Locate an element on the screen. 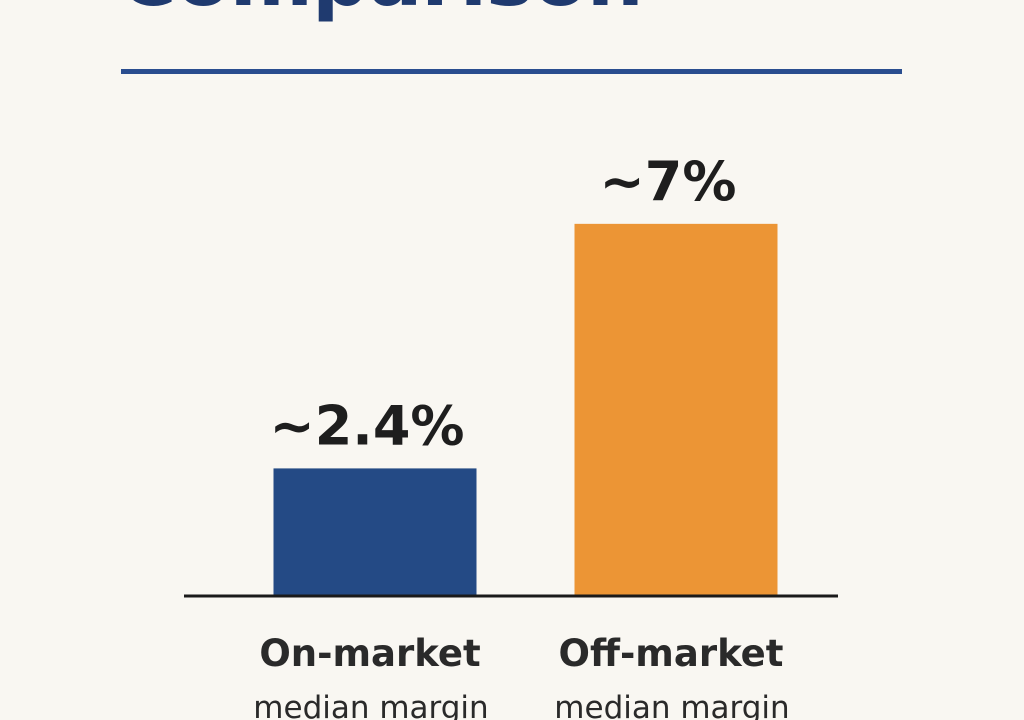 The image size is (1024, 720). bar-on-market is located at coordinates (375, 532).